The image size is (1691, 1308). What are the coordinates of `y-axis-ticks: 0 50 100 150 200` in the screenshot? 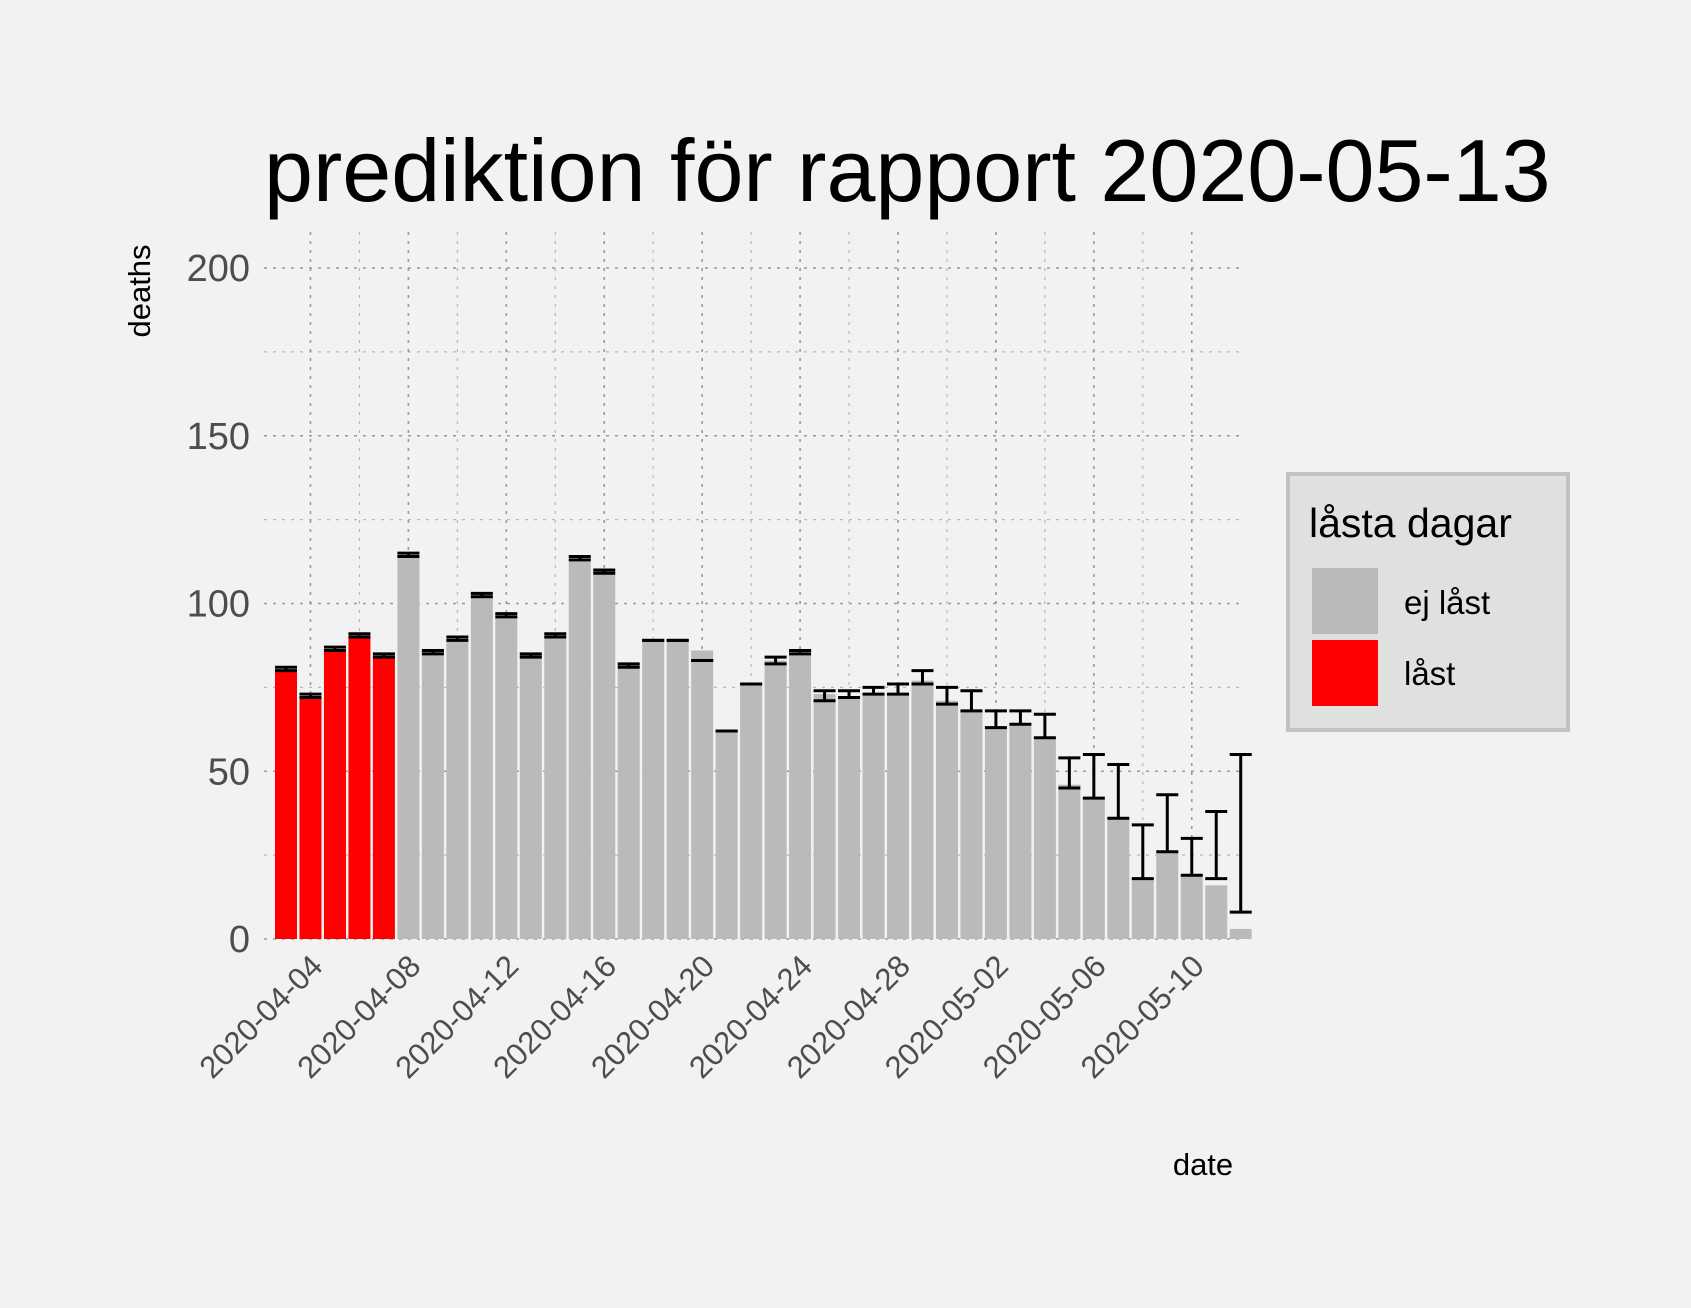 It's located at (218, 604).